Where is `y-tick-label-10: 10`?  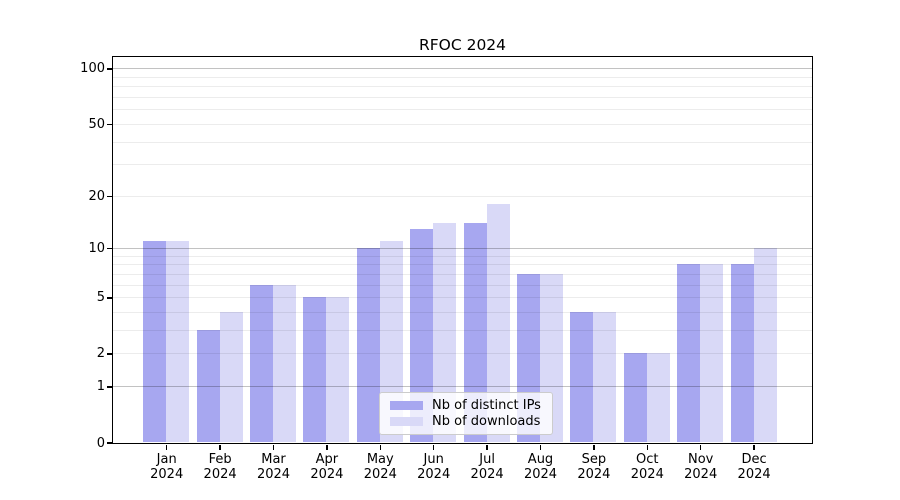 y-tick-label-10: 10 is located at coordinates (96, 249).